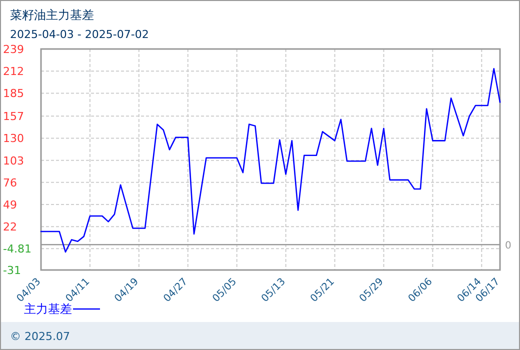 The width and height of the screenshot is (520, 350). Describe the element at coordinates (13, 139) in the screenshot. I see `y-tick-label: 130` at that location.